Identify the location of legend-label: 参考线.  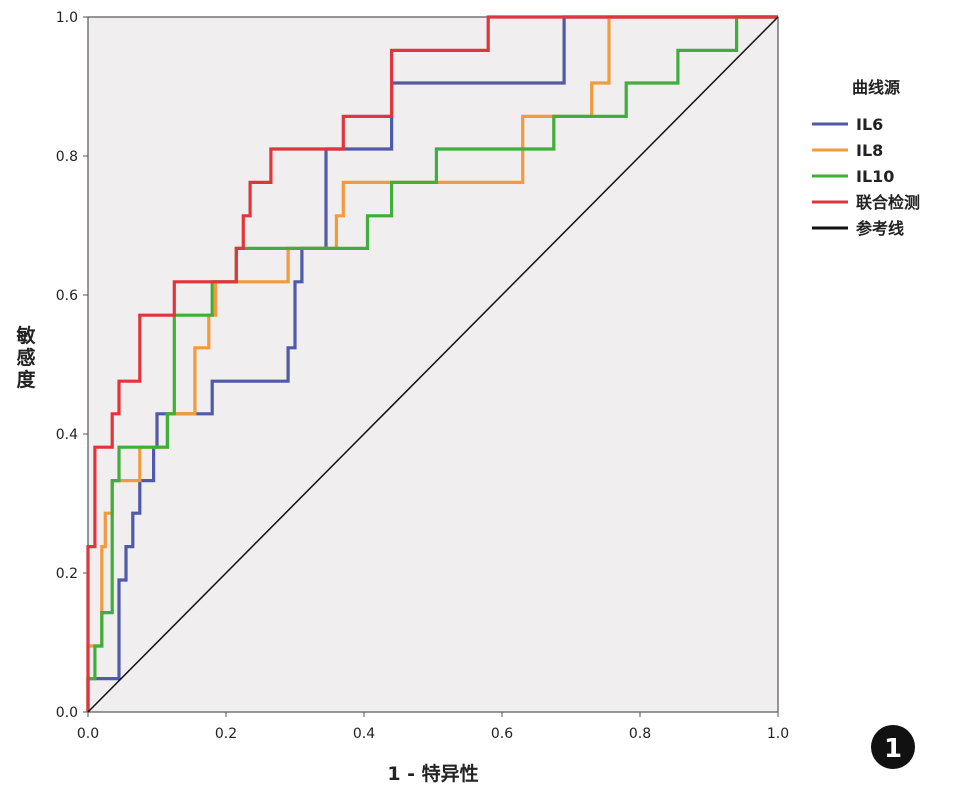
(880, 228).